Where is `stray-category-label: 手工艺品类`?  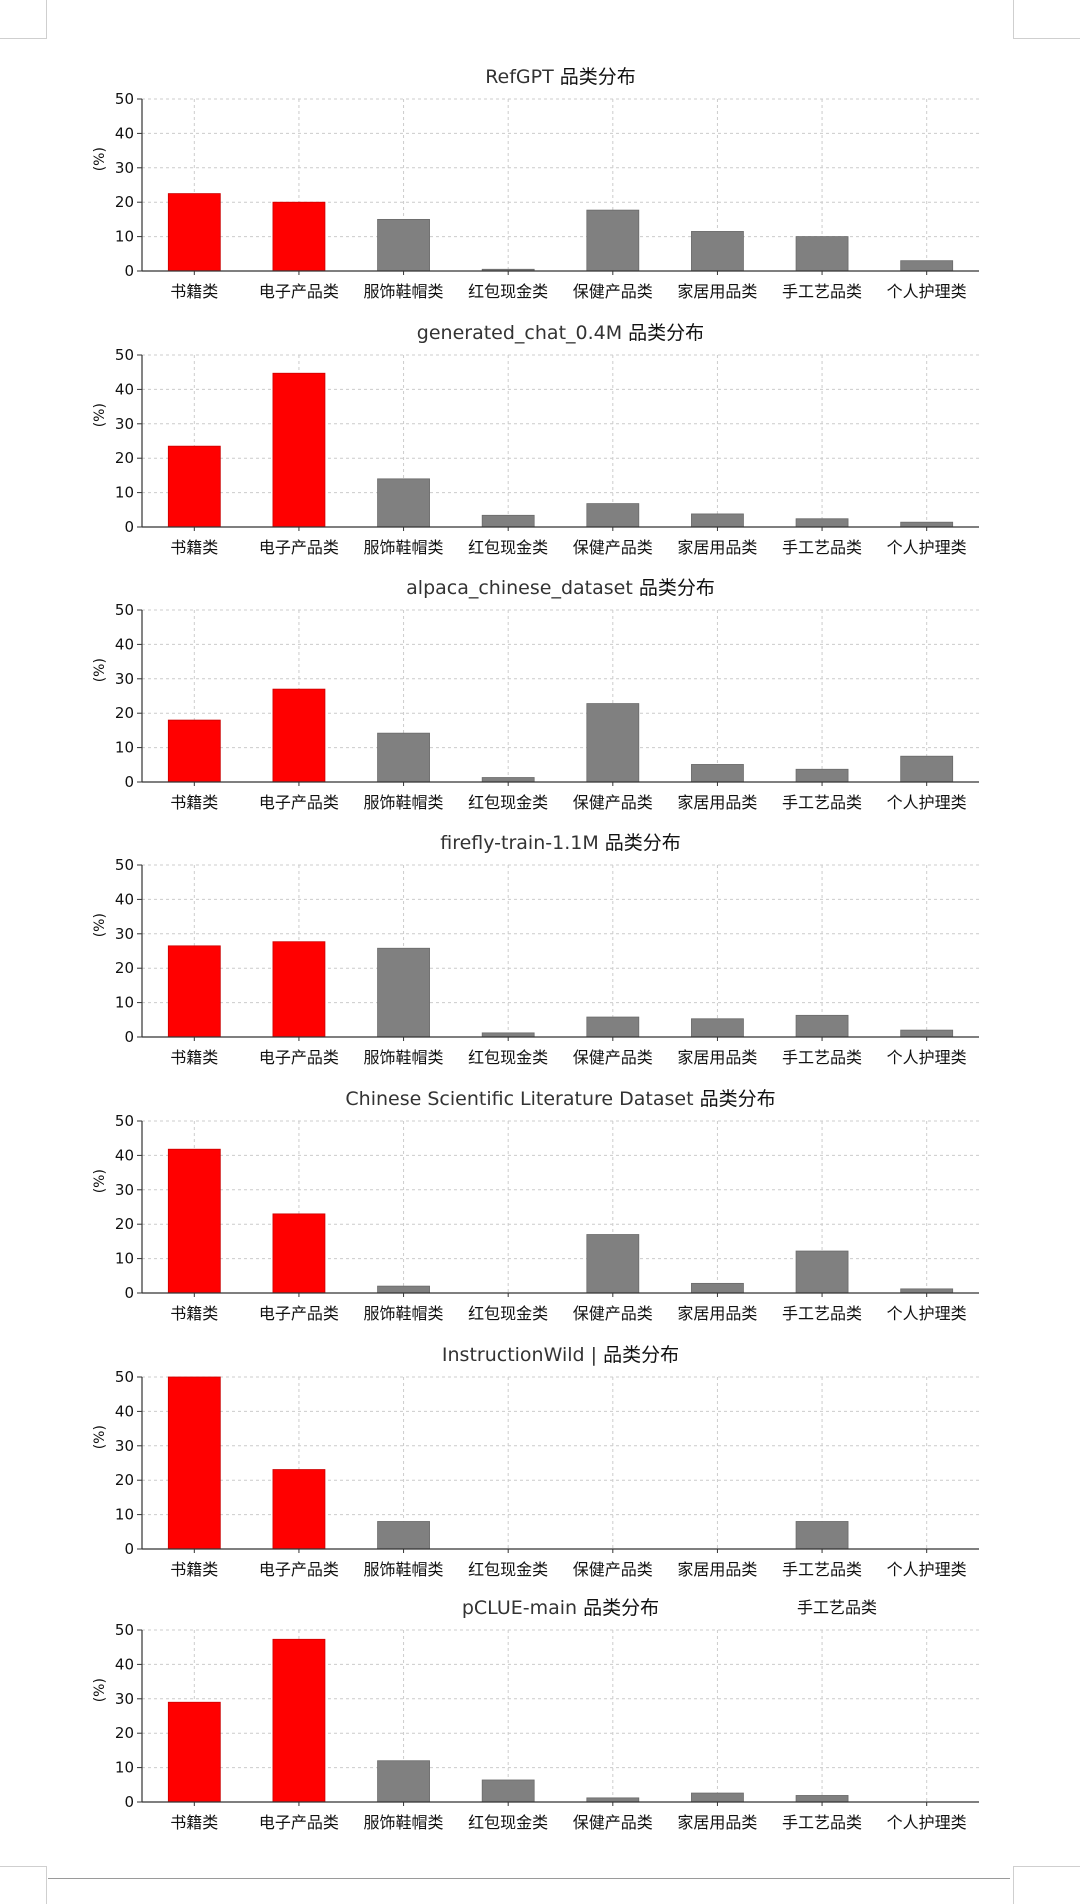 stray-category-label: 手工艺品类 is located at coordinates (837, 1607).